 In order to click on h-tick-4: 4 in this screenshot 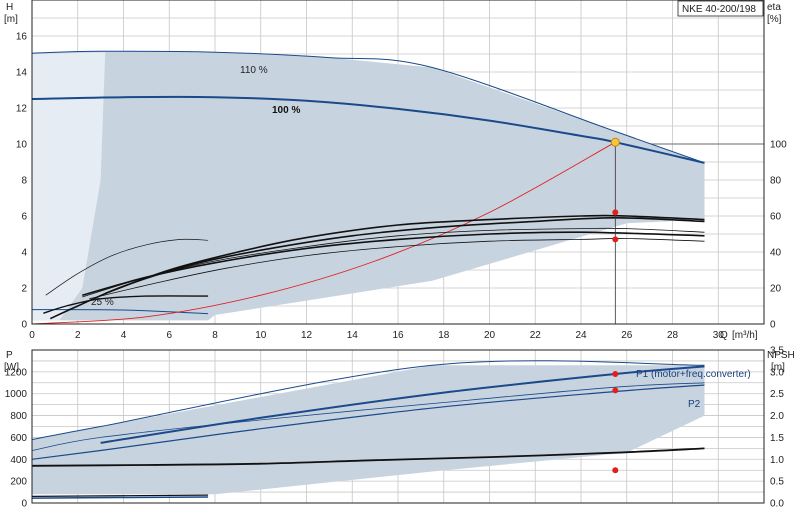, I will do `click(24, 253)`.